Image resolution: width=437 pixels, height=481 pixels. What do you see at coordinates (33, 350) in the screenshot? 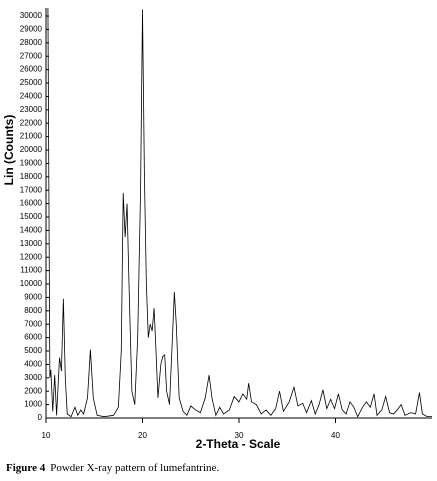
I see `y-tick-label: 5000` at bounding box center [33, 350].